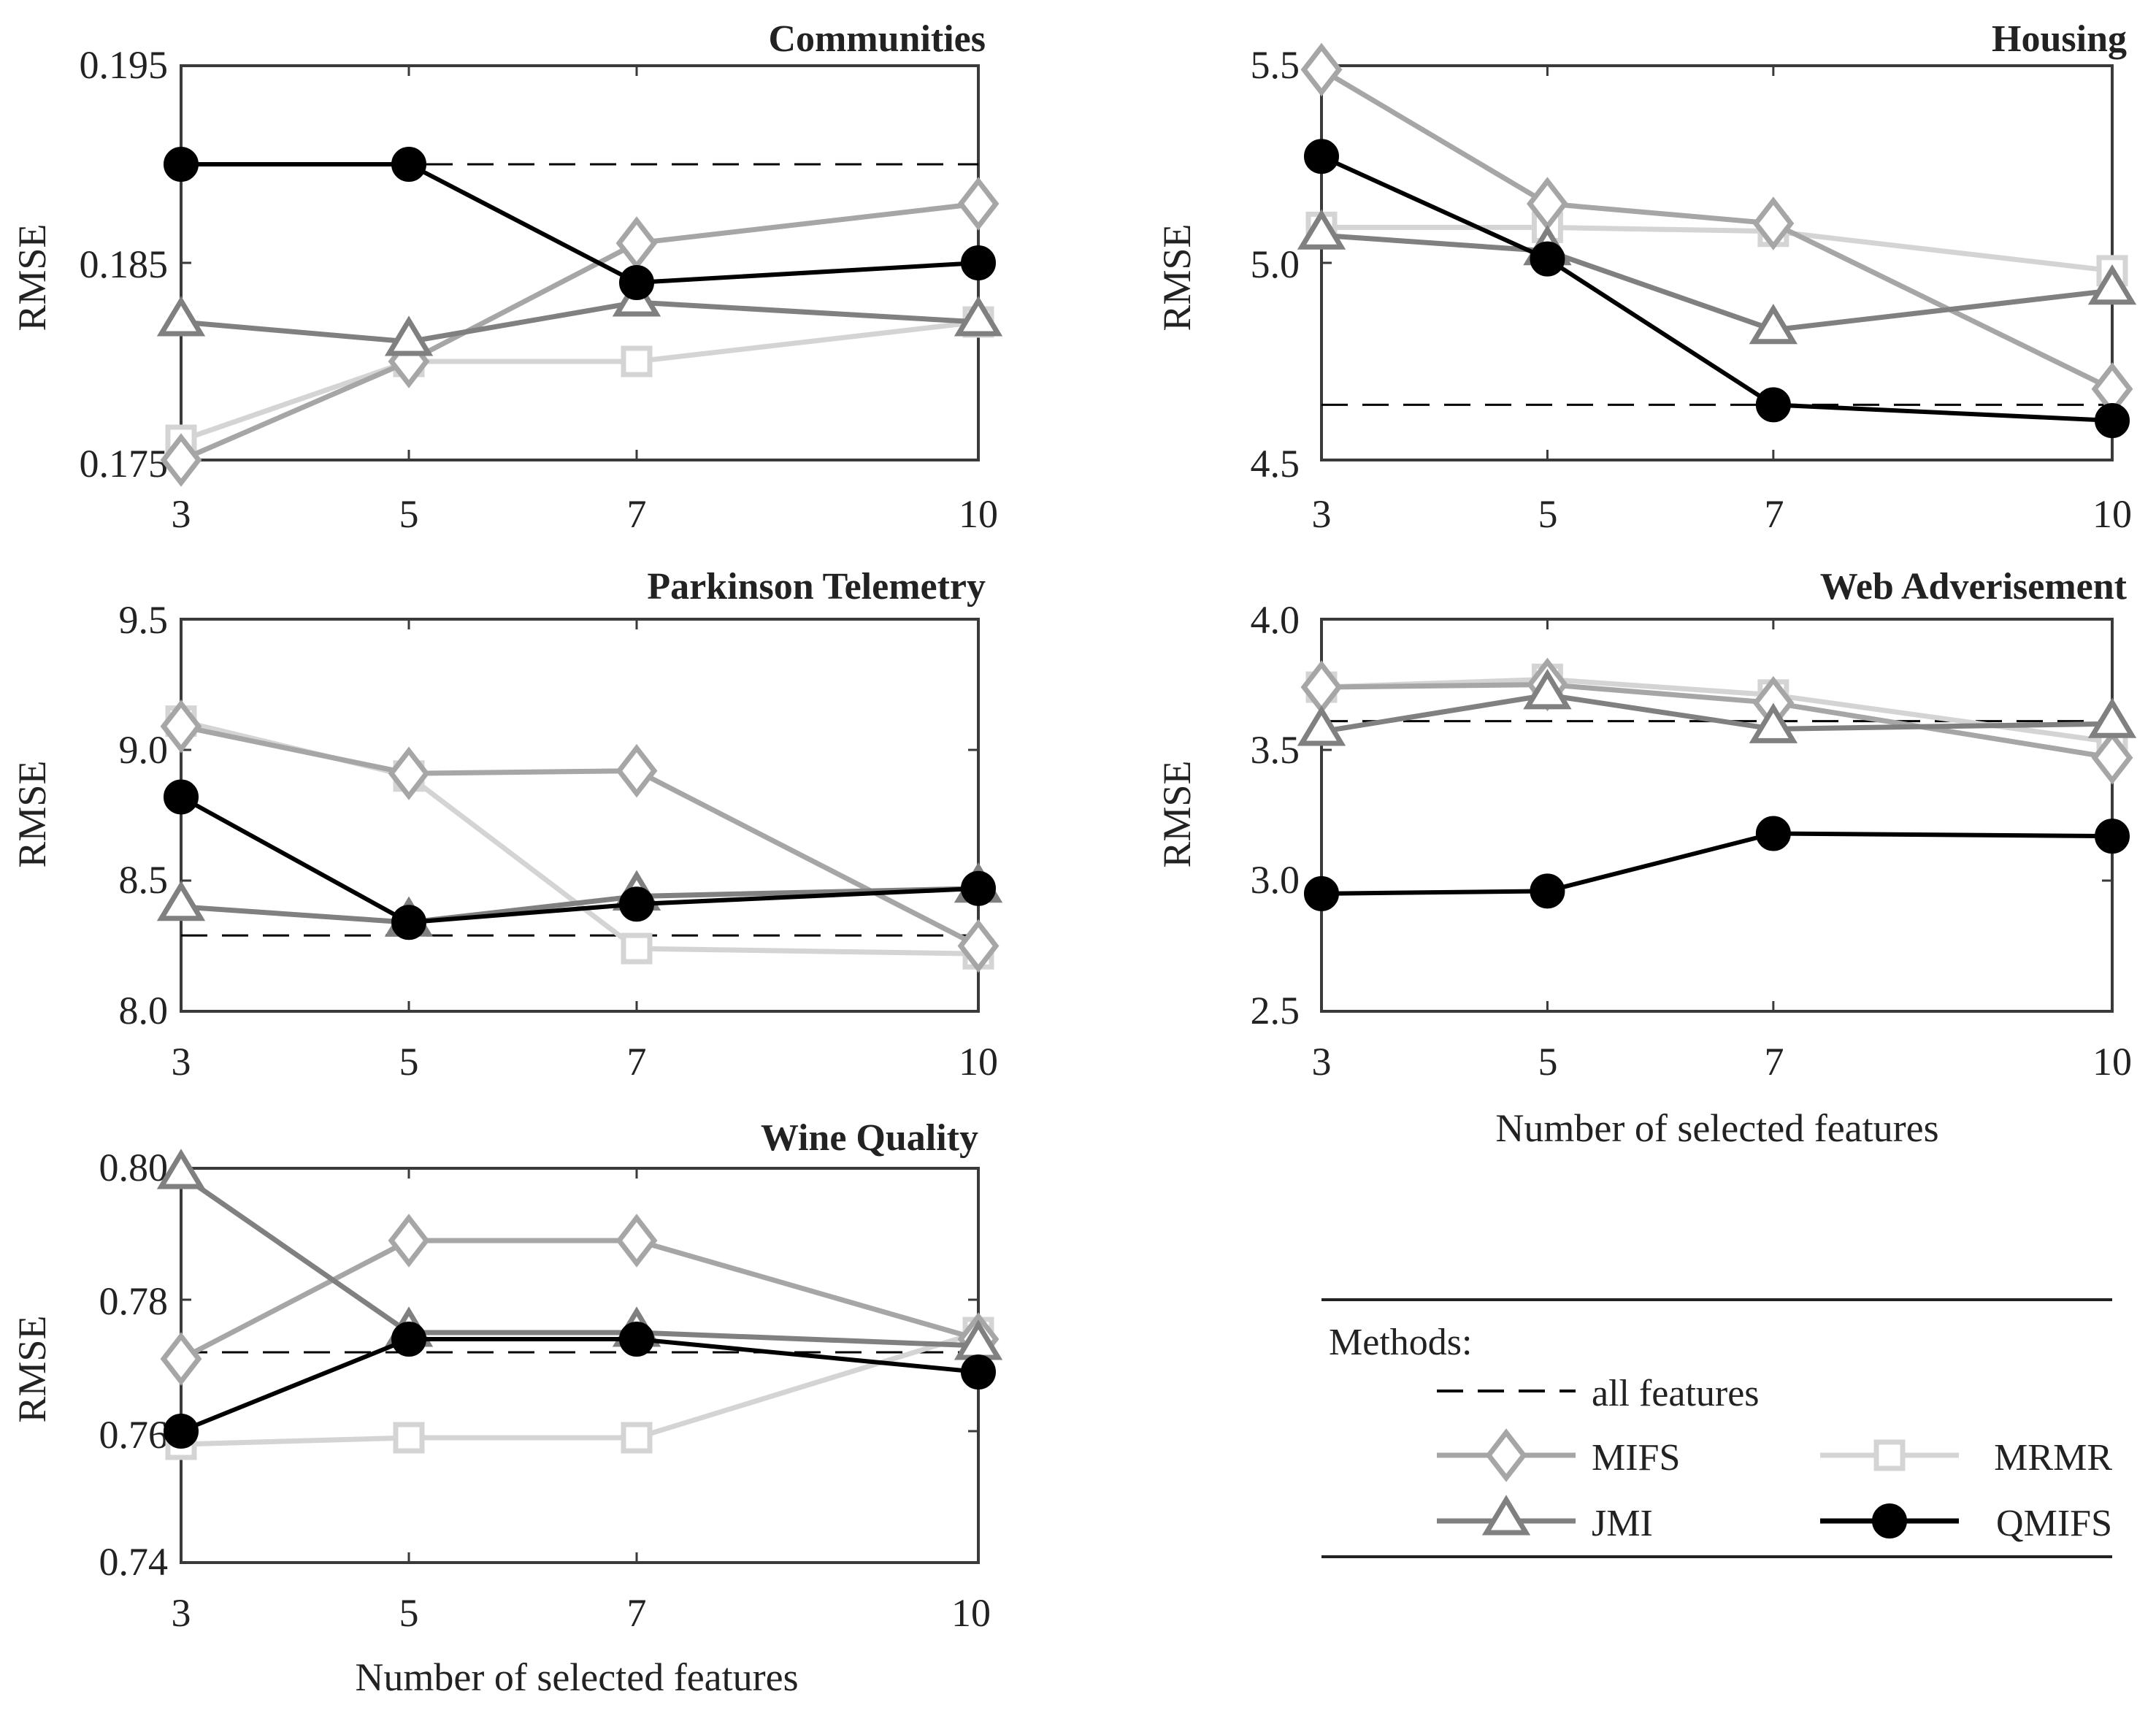  What do you see at coordinates (1676, 1393) in the screenshot?
I see `legend-label: all features` at bounding box center [1676, 1393].